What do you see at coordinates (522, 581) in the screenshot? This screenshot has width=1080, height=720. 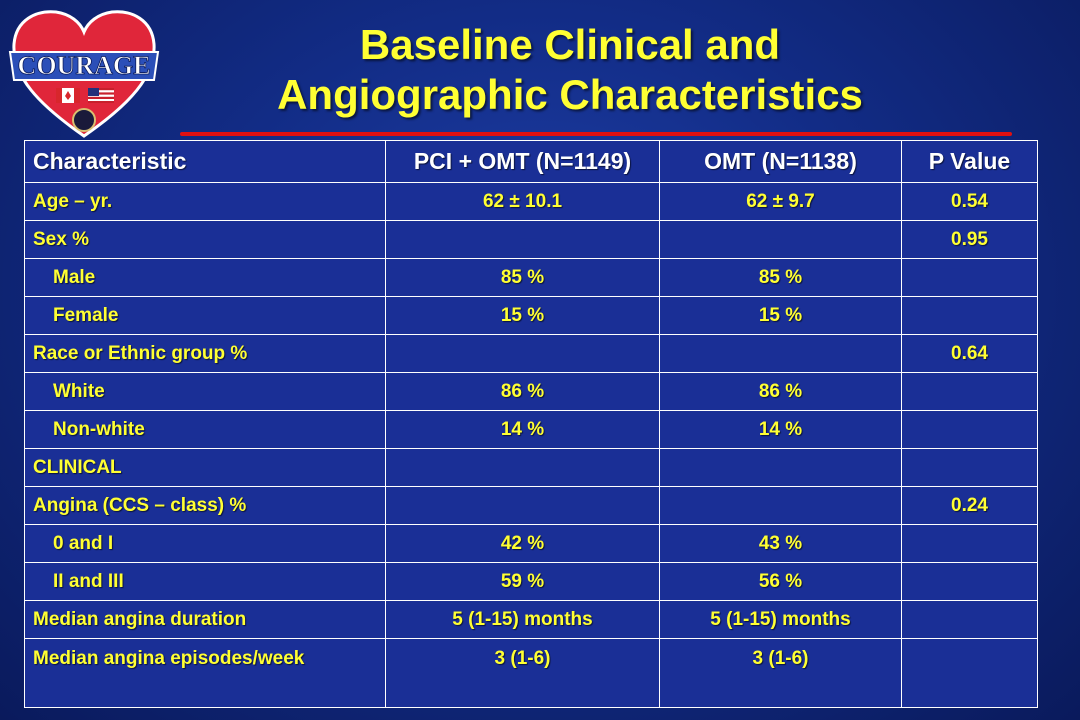 I see `cell-pci-omt: 59 %` at bounding box center [522, 581].